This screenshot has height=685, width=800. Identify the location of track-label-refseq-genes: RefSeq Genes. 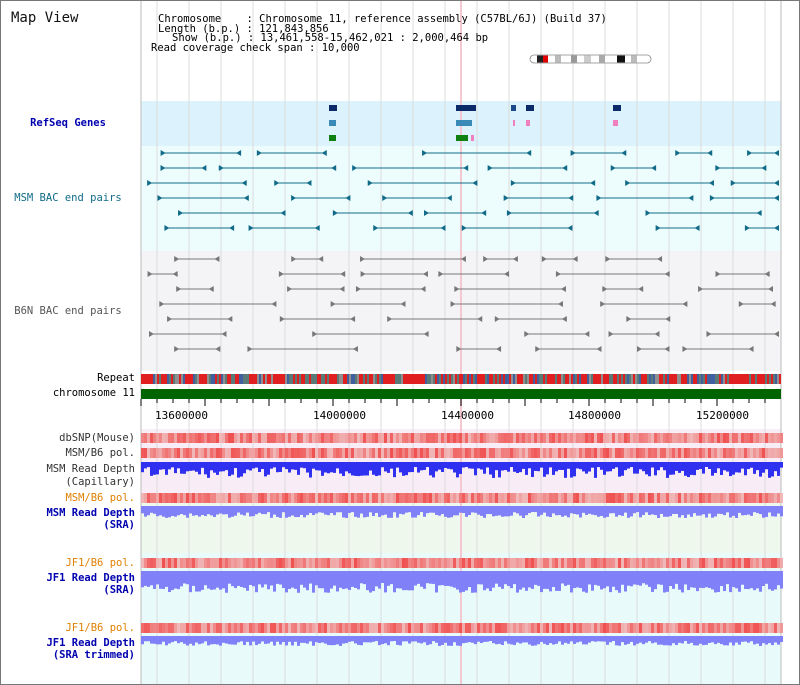
(68, 123).